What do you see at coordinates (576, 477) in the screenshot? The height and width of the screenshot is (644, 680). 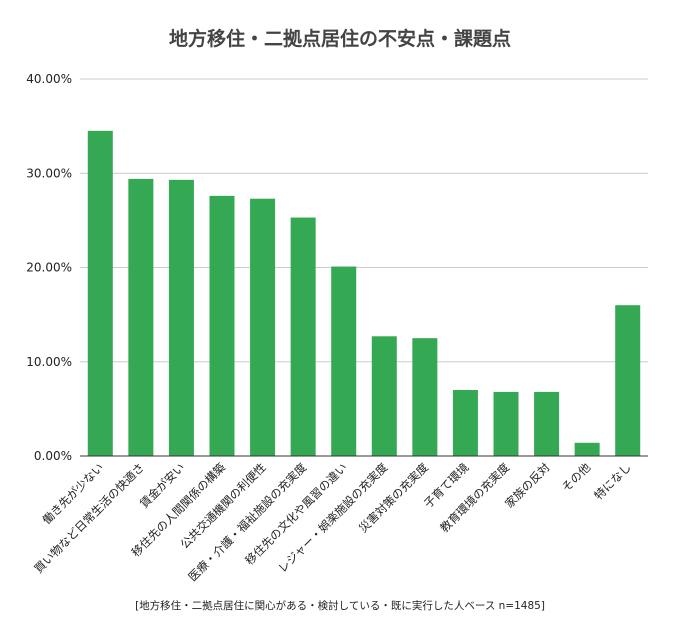 I see `x-tick-label: その他` at bounding box center [576, 477].